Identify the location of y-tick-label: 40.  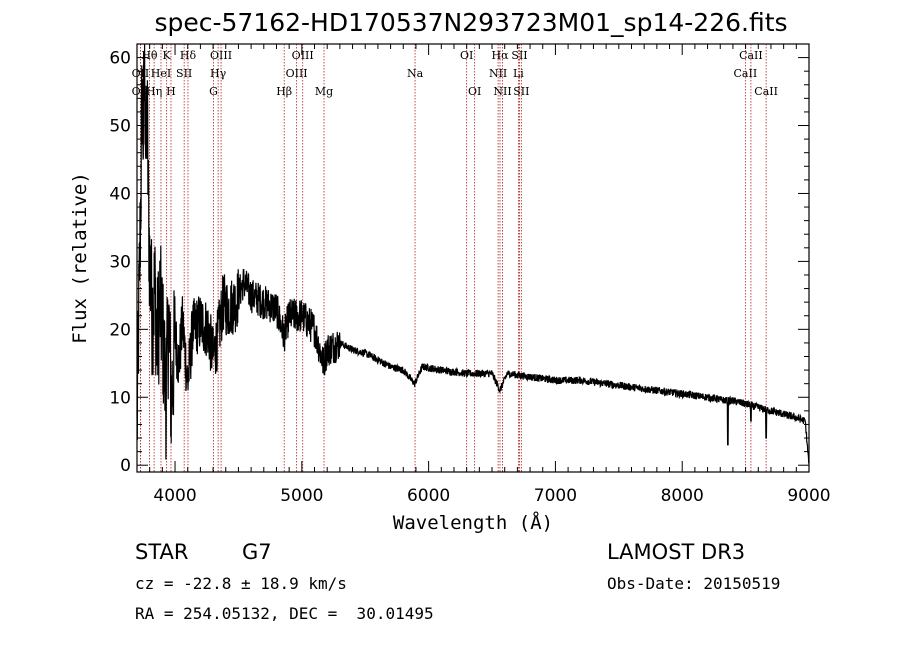
(120, 194).